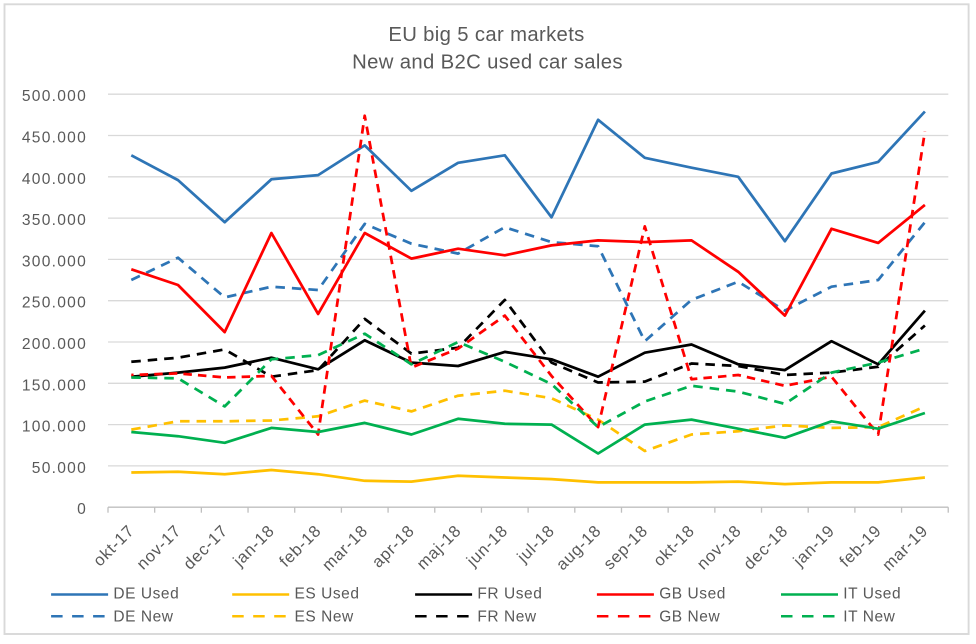 This screenshot has width=976, height=644. Describe the element at coordinates (507, 617) in the screenshot. I see `svg-text: FR New` at that location.